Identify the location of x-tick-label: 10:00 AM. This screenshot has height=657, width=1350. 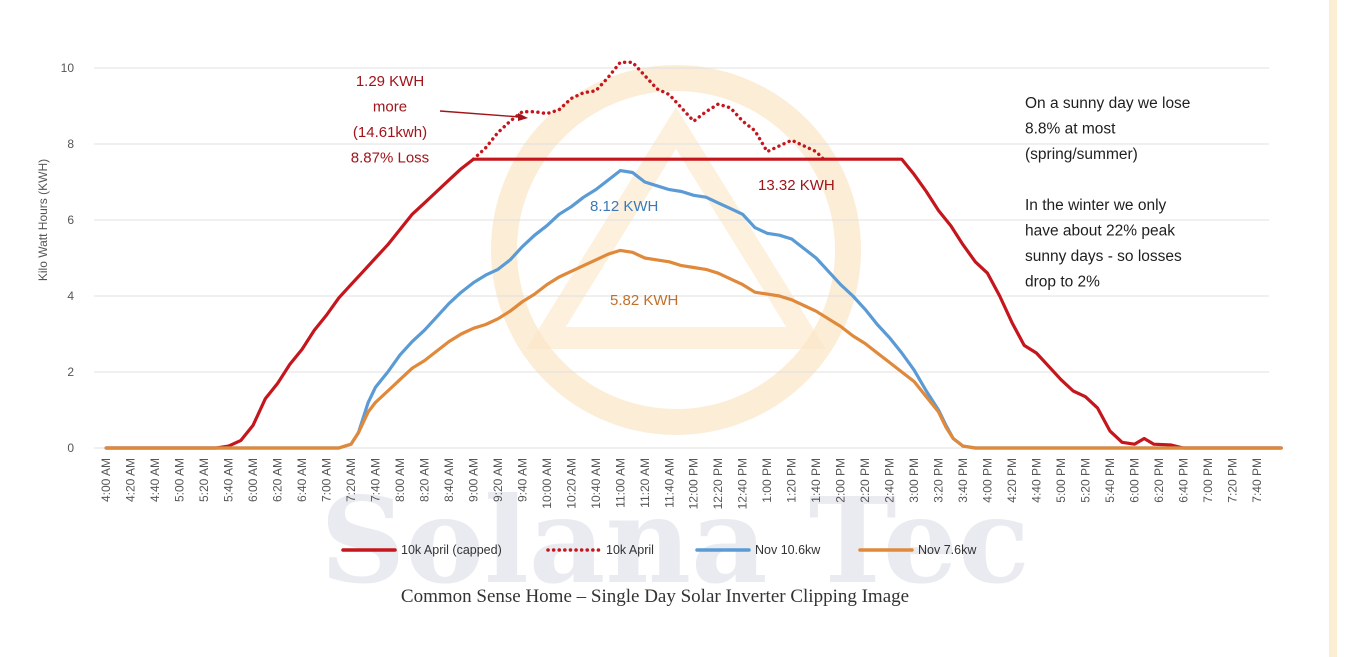
(547, 483).